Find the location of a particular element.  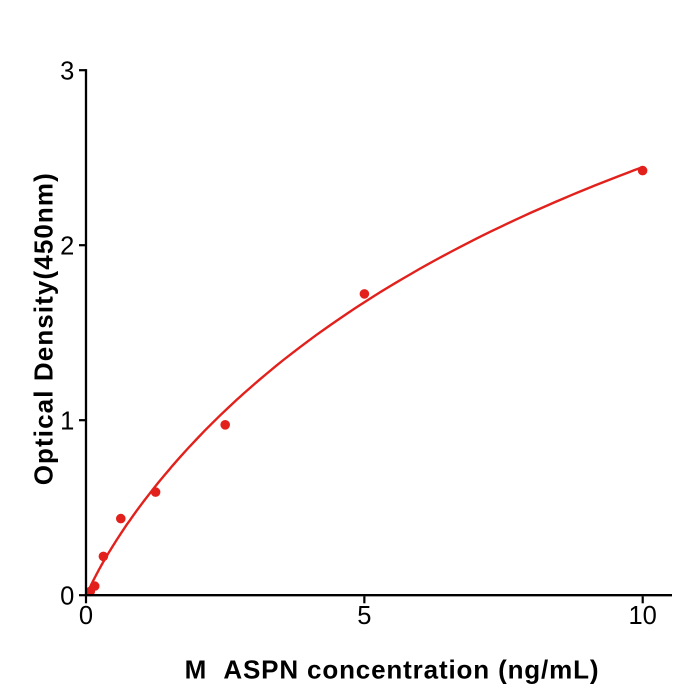

svg-text: 2 is located at coordinates (67, 247).